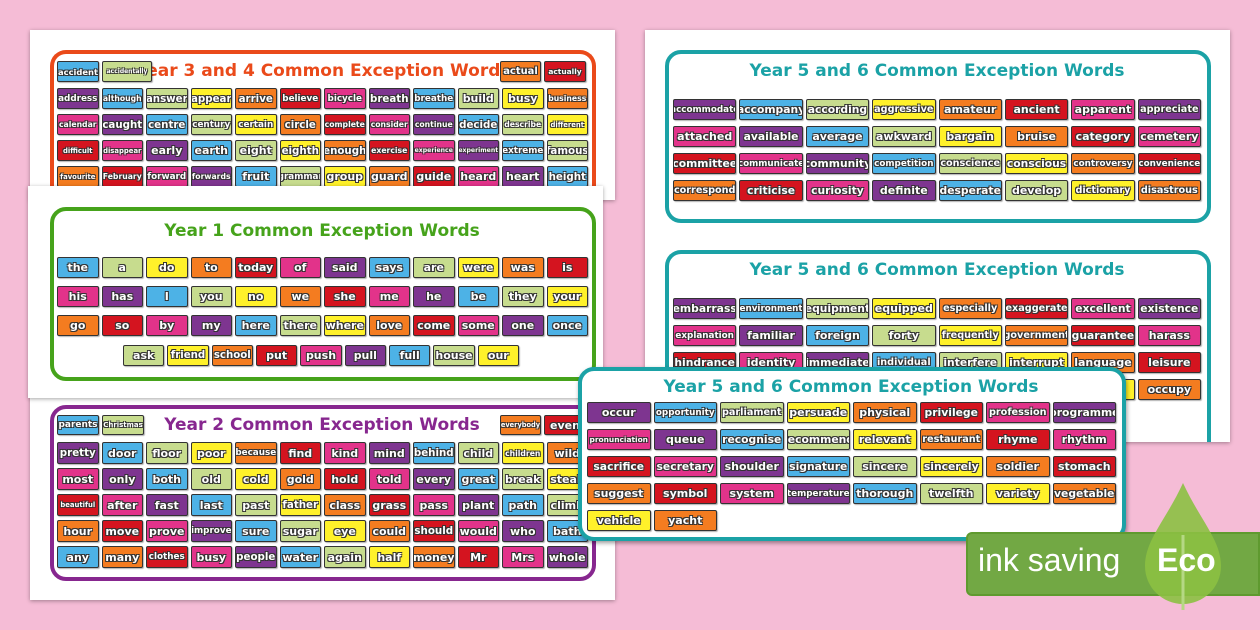  Describe the element at coordinates (78, 176) in the screenshot. I see `word-tile: favourite` at that location.